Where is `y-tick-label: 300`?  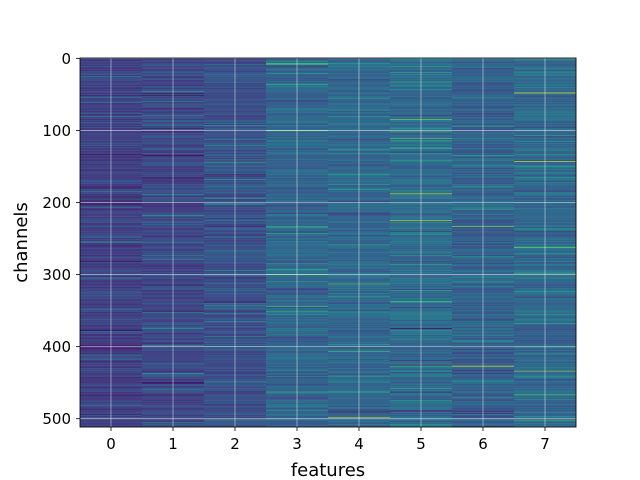 y-tick-label: 300 is located at coordinates (56, 275).